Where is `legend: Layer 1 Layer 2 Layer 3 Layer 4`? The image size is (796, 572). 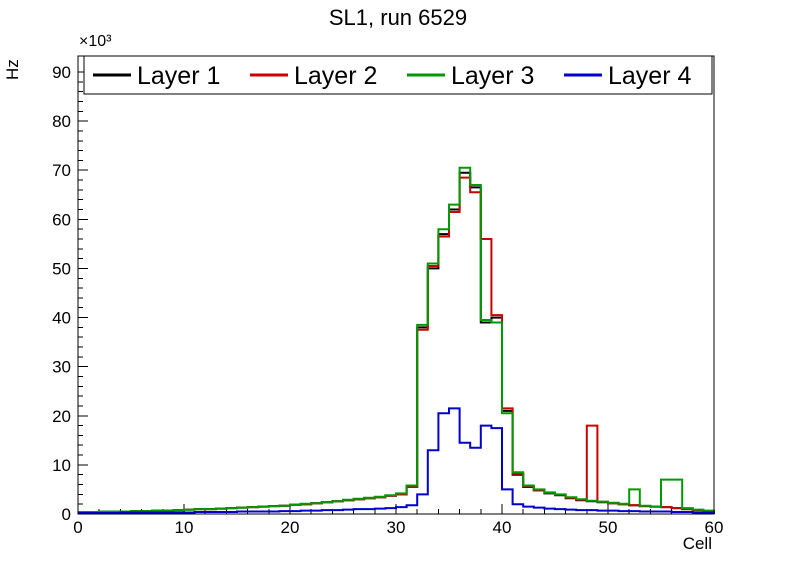 legend: Layer 1 Layer 2 Layer 3 Layer 4 is located at coordinates (398, 75).